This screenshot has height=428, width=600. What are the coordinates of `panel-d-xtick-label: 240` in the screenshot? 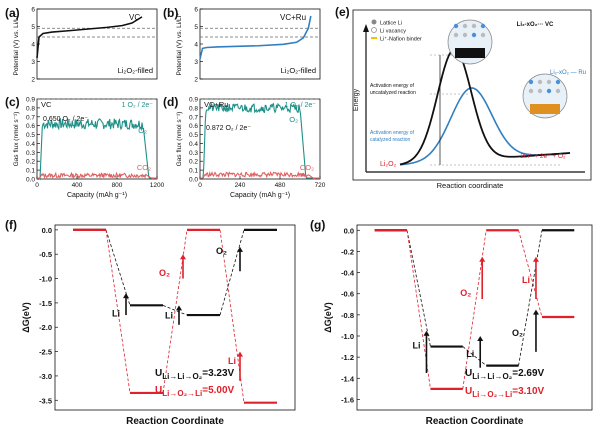 It's located at (240, 185).